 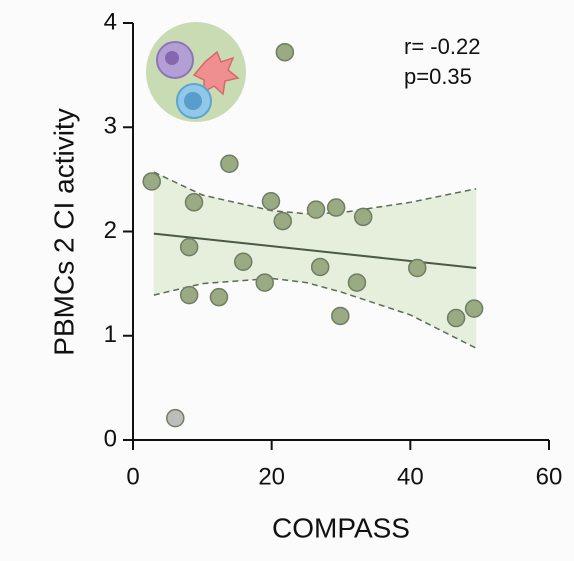 What do you see at coordinates (271, 476) in the screenshot?
I see `x-tick-label: 20` at bounding box center [271, 476].